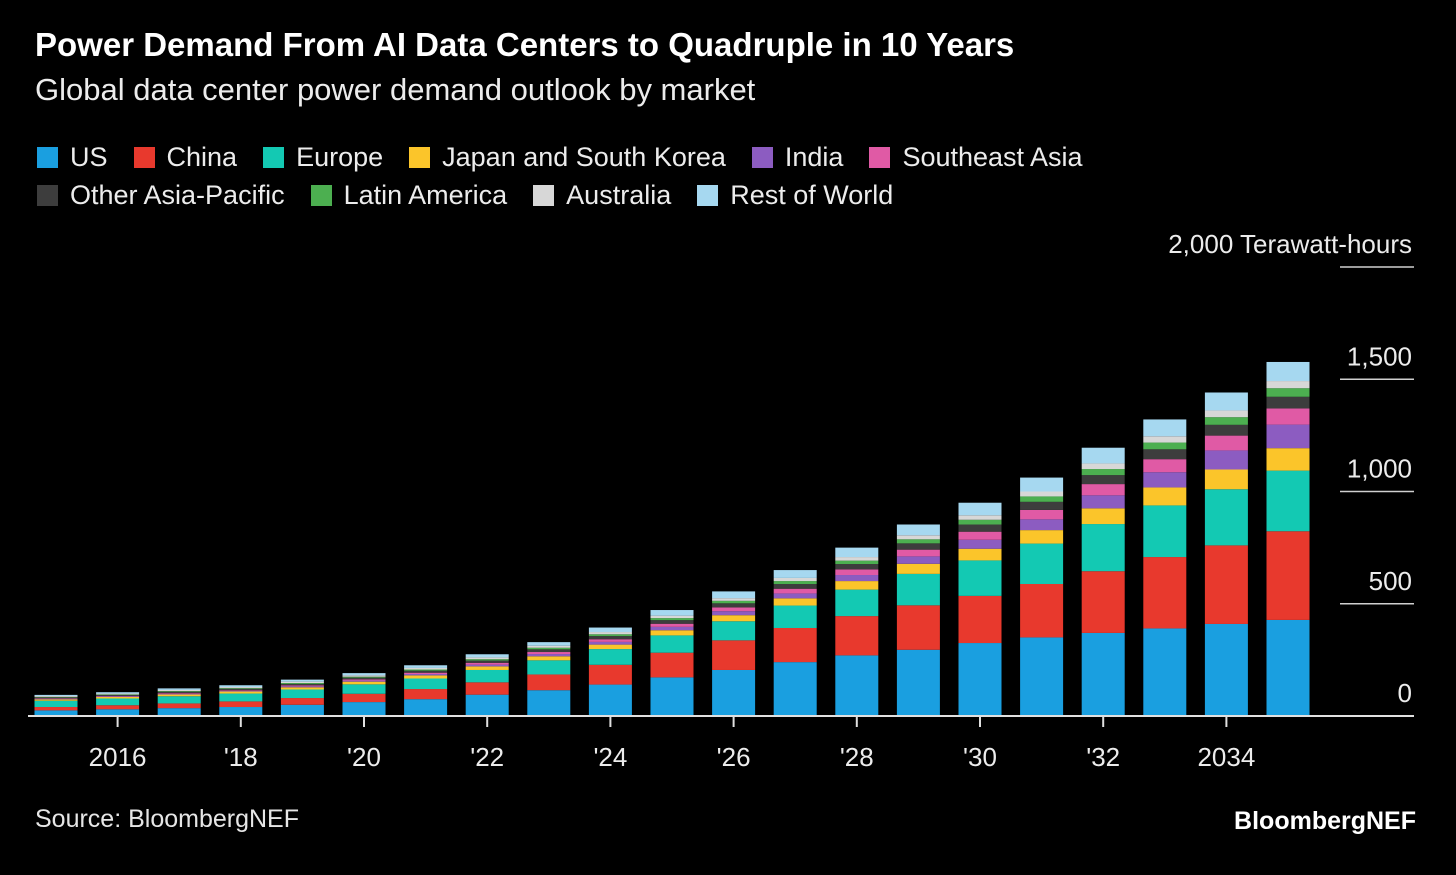 The height and width of the screenshot is (875, 1456). I want to click on bar-2027-rest-of-world, so click(795, 574).